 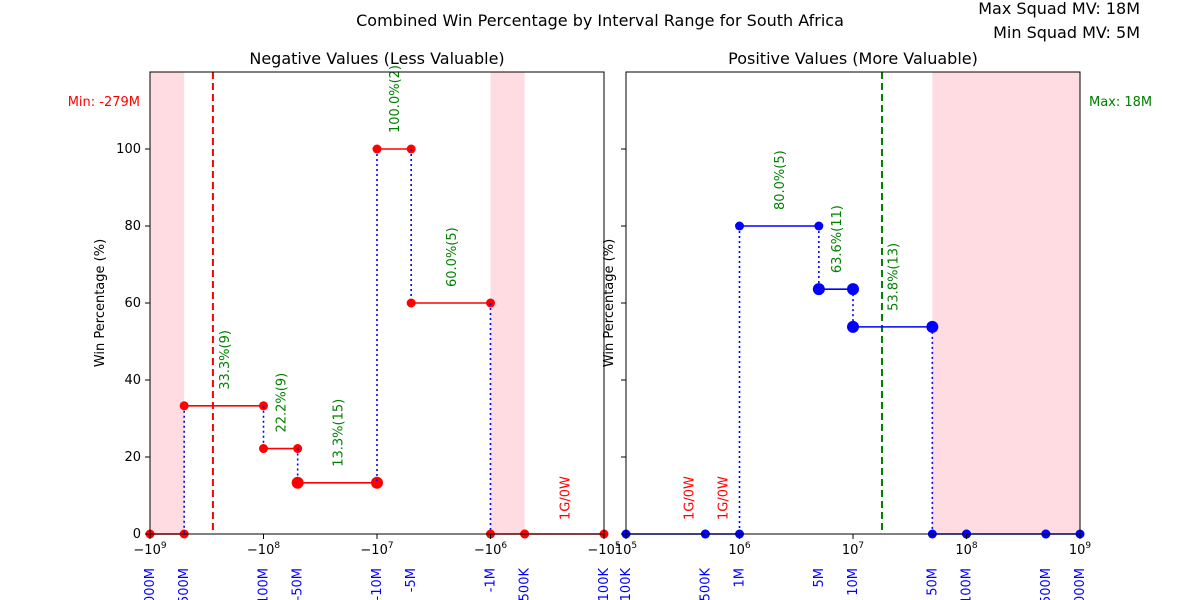 What do you see at coordinates (853, 549) in the screenshot?
I see `pos-x-tick-label: 10⁷` at bounding box center [853, 549].